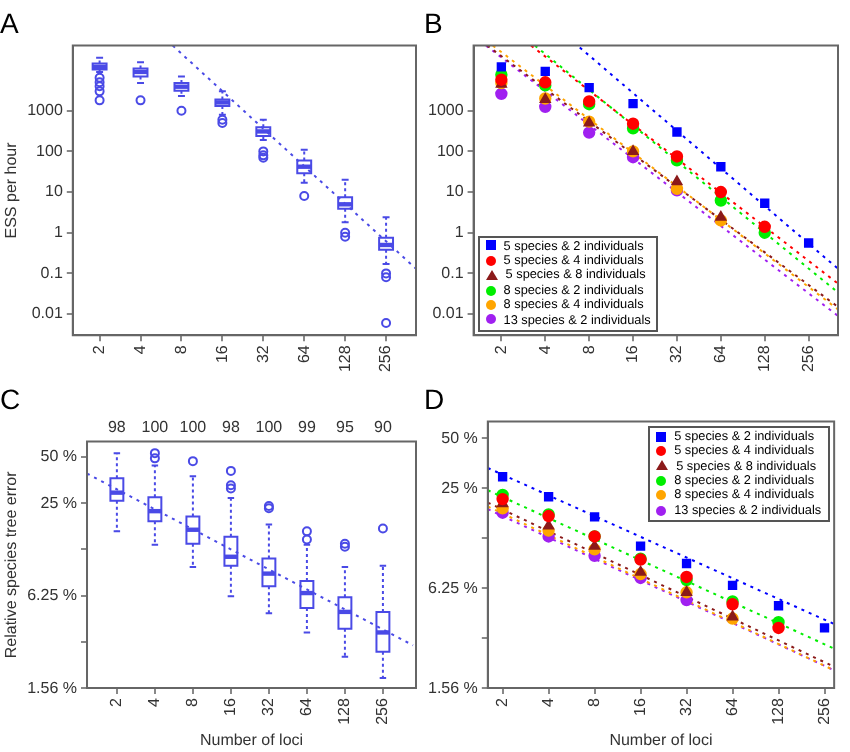 The width and height of the screenshot is (850, 752). What do you see at coordinates (11, 190) in the screenshot?
I see `y-axis-title: ESS per hour` at bounding box center [11, 190].